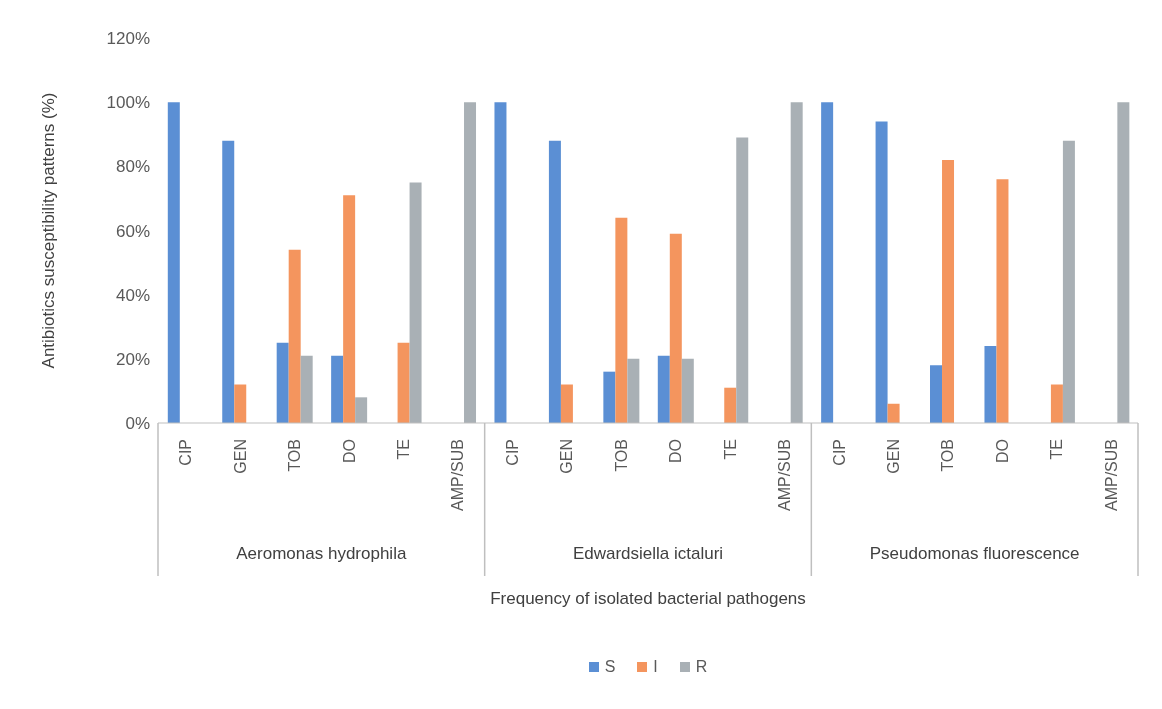 The image size is (1162, 709). I want to click on x-axis-title: Frequency of isolated bacterial pathogens, so click(648, 598).